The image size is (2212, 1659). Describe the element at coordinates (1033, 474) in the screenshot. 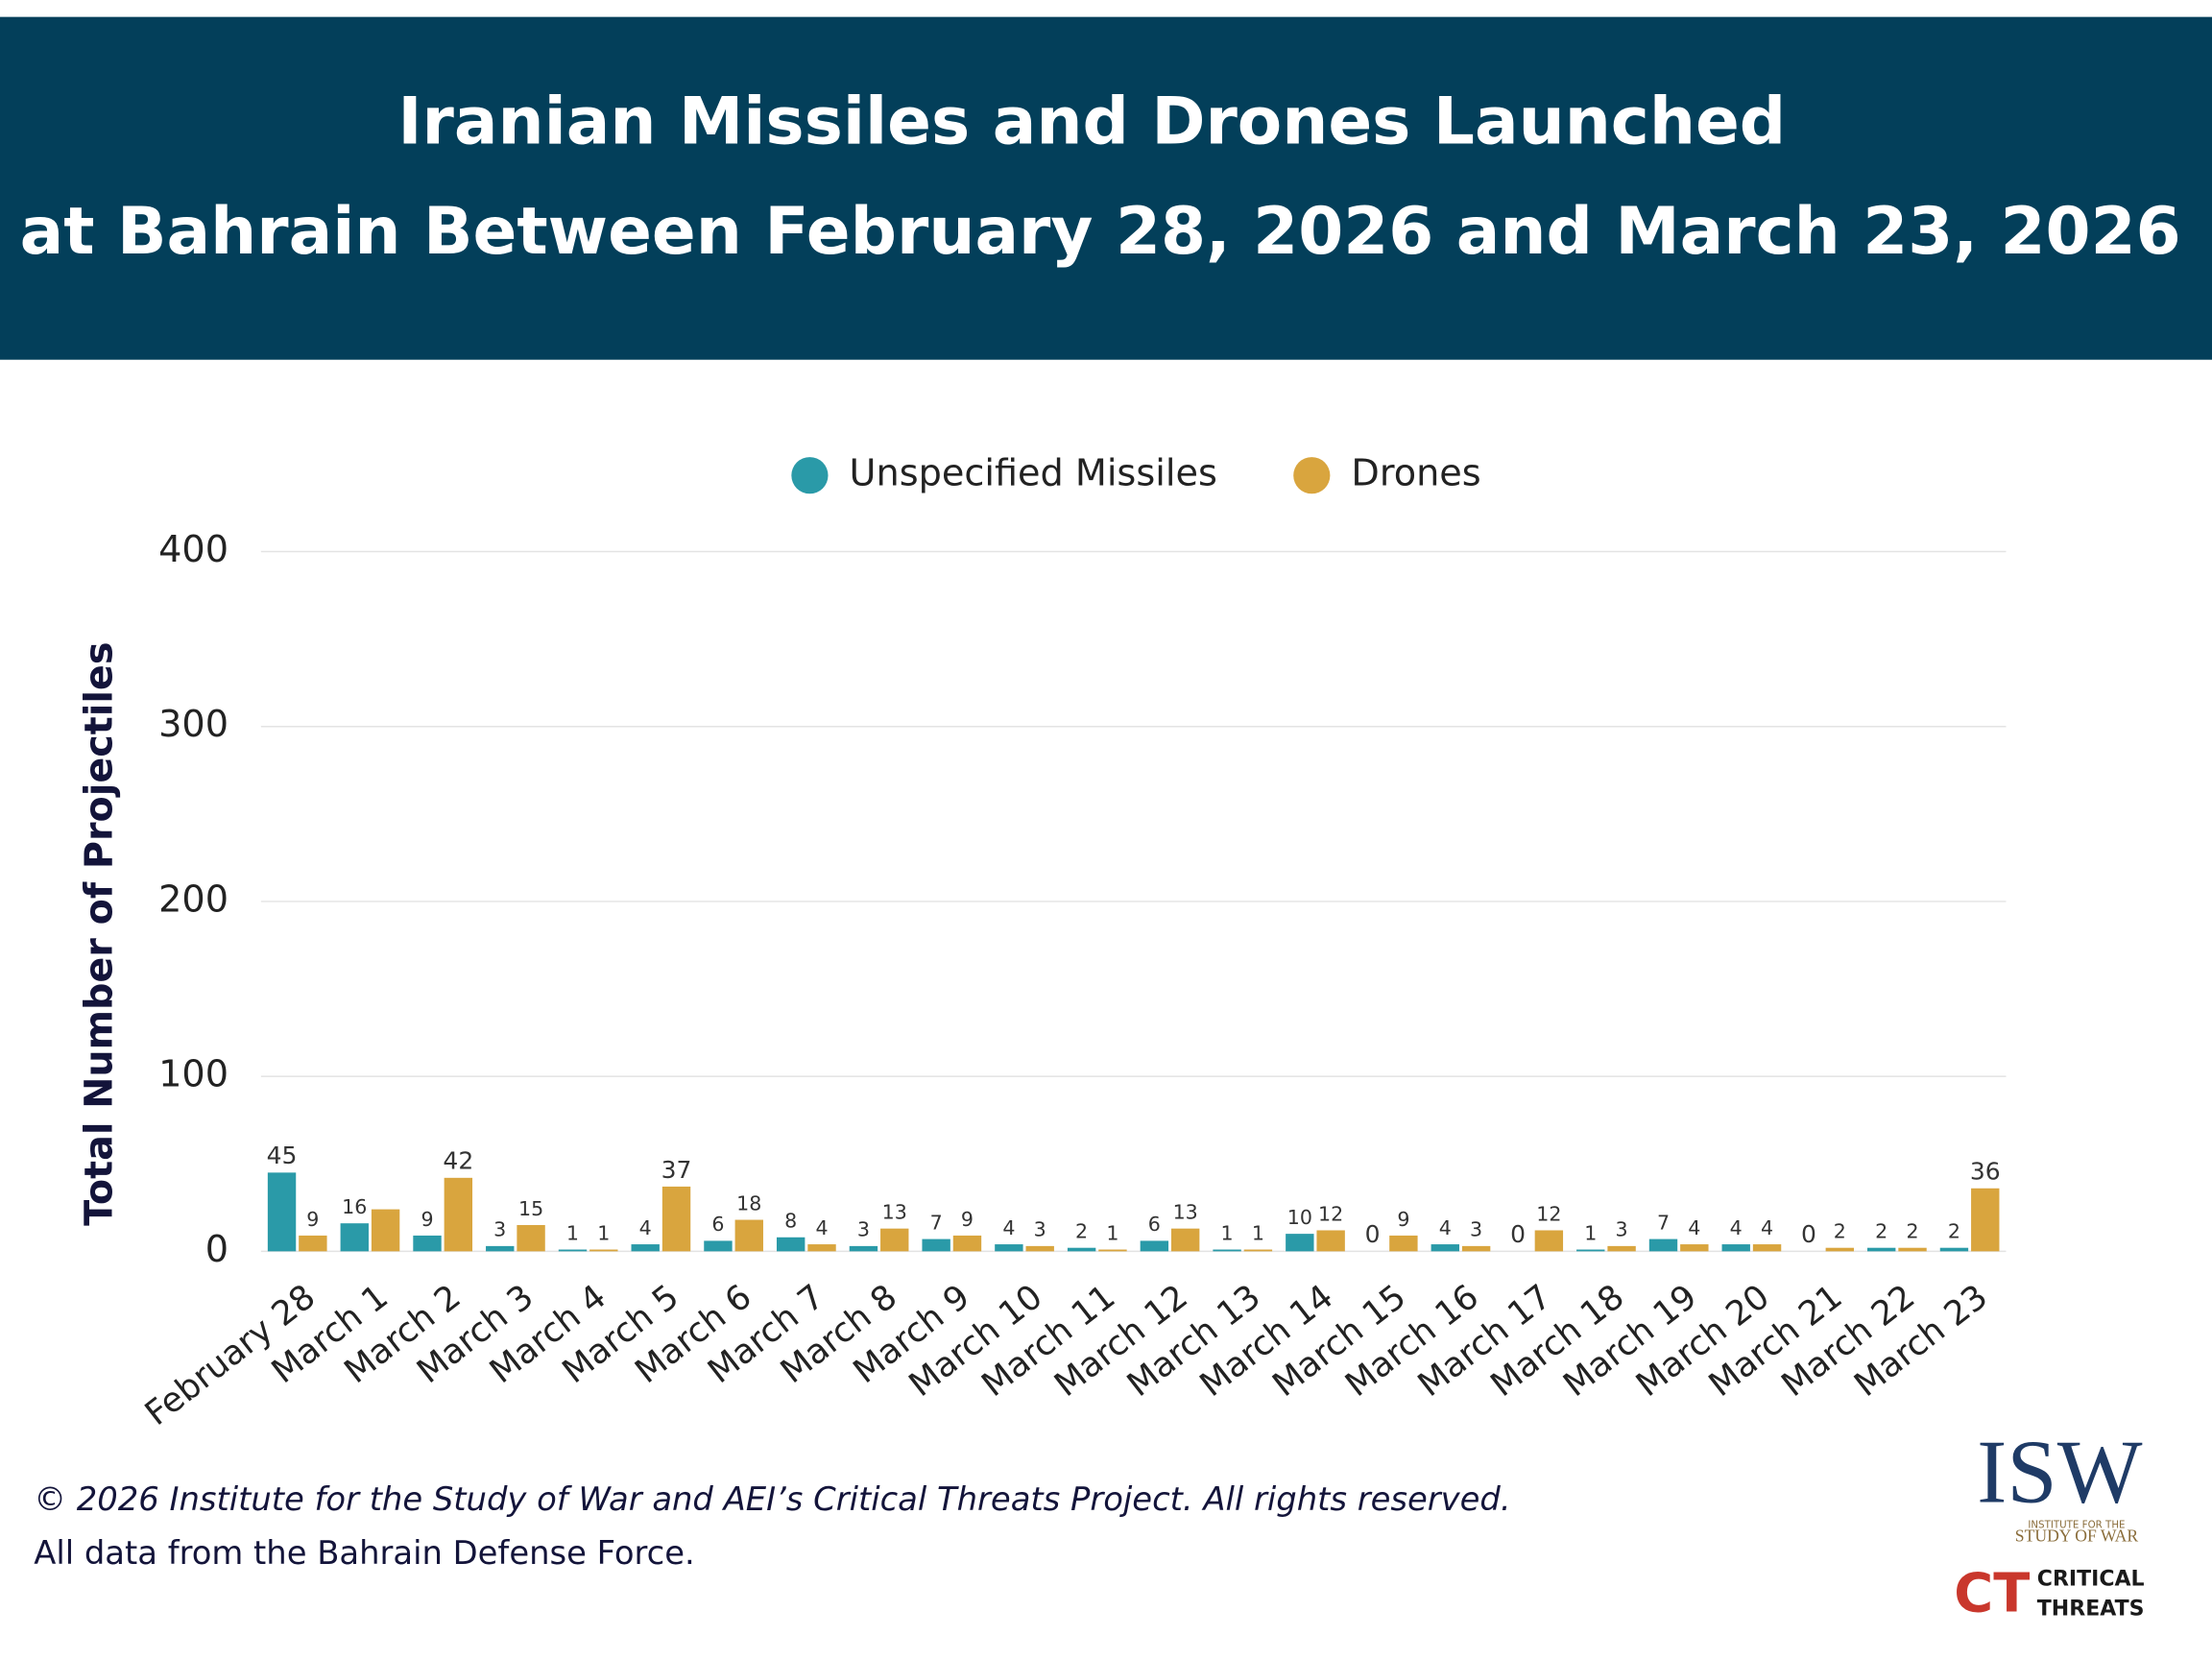

I see `legend-label: Unspecified Missiles` at that location.